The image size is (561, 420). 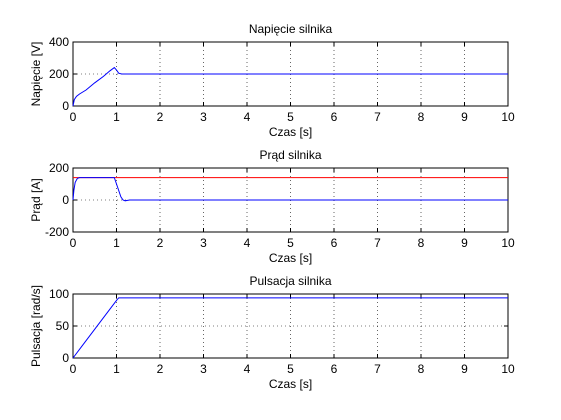 I want to click on y-axis-label: Napięcie [V], so click(x=36, y=74).